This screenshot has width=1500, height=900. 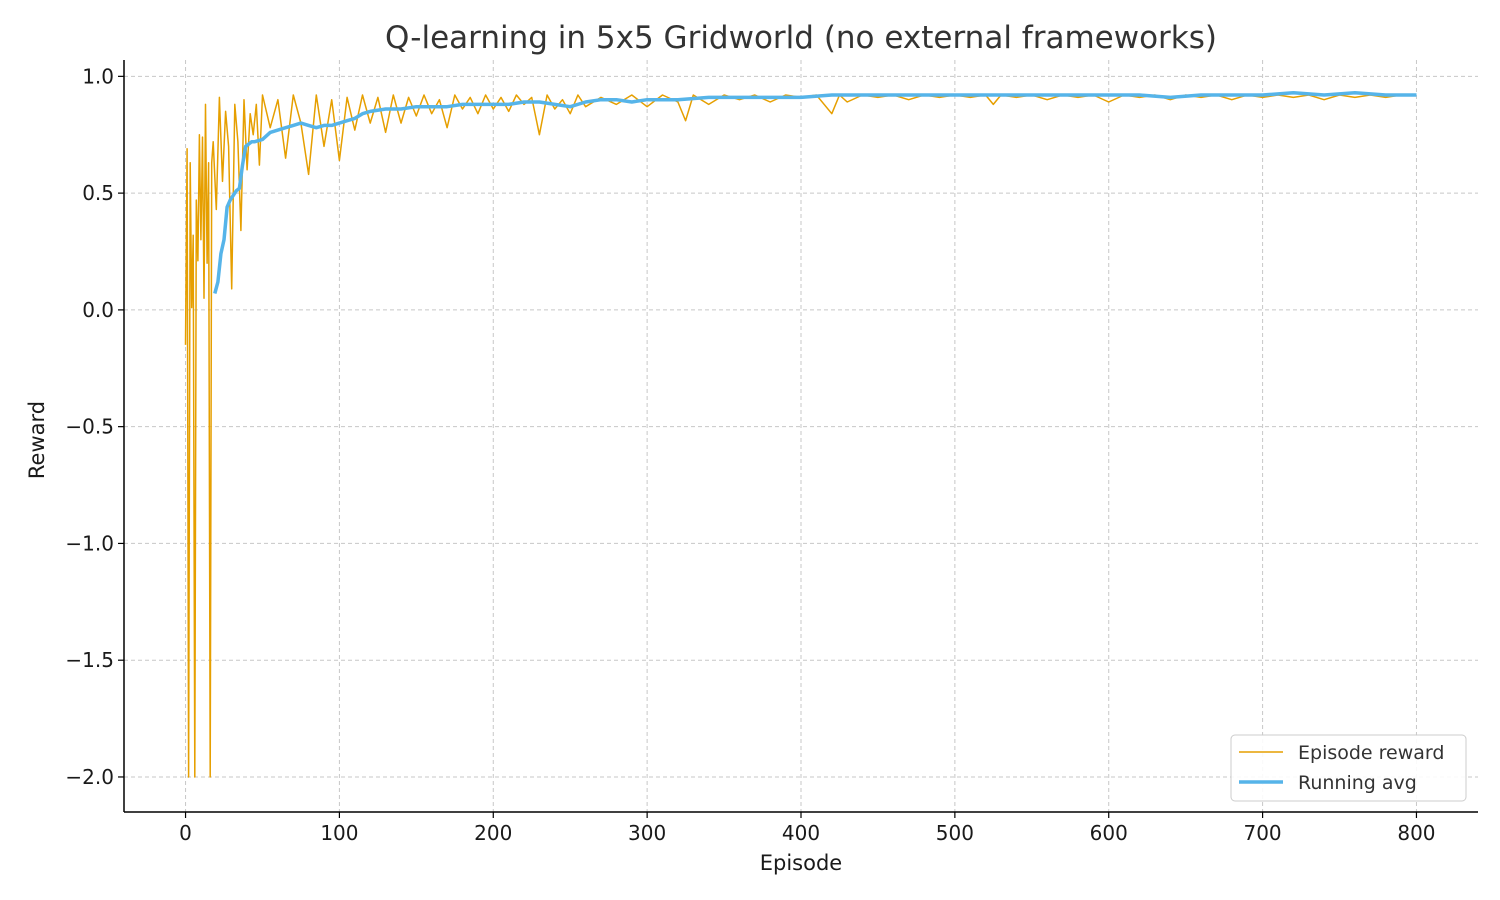 I want to click on y-tick-label: 0.0, so click(x=98, y=310).